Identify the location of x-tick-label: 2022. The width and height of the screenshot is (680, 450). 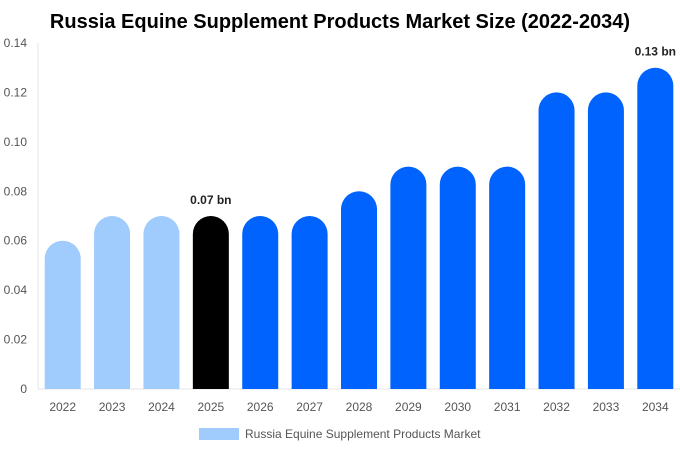
(62, 407).